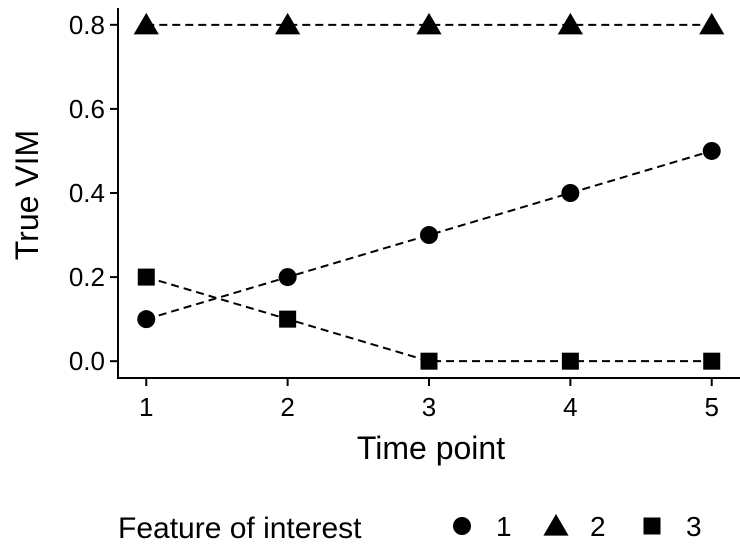  What do you see at coordinates (87, 277) in the screenshot?
I see `y-tick-label: 0.2` at bounding box center [87, 277].